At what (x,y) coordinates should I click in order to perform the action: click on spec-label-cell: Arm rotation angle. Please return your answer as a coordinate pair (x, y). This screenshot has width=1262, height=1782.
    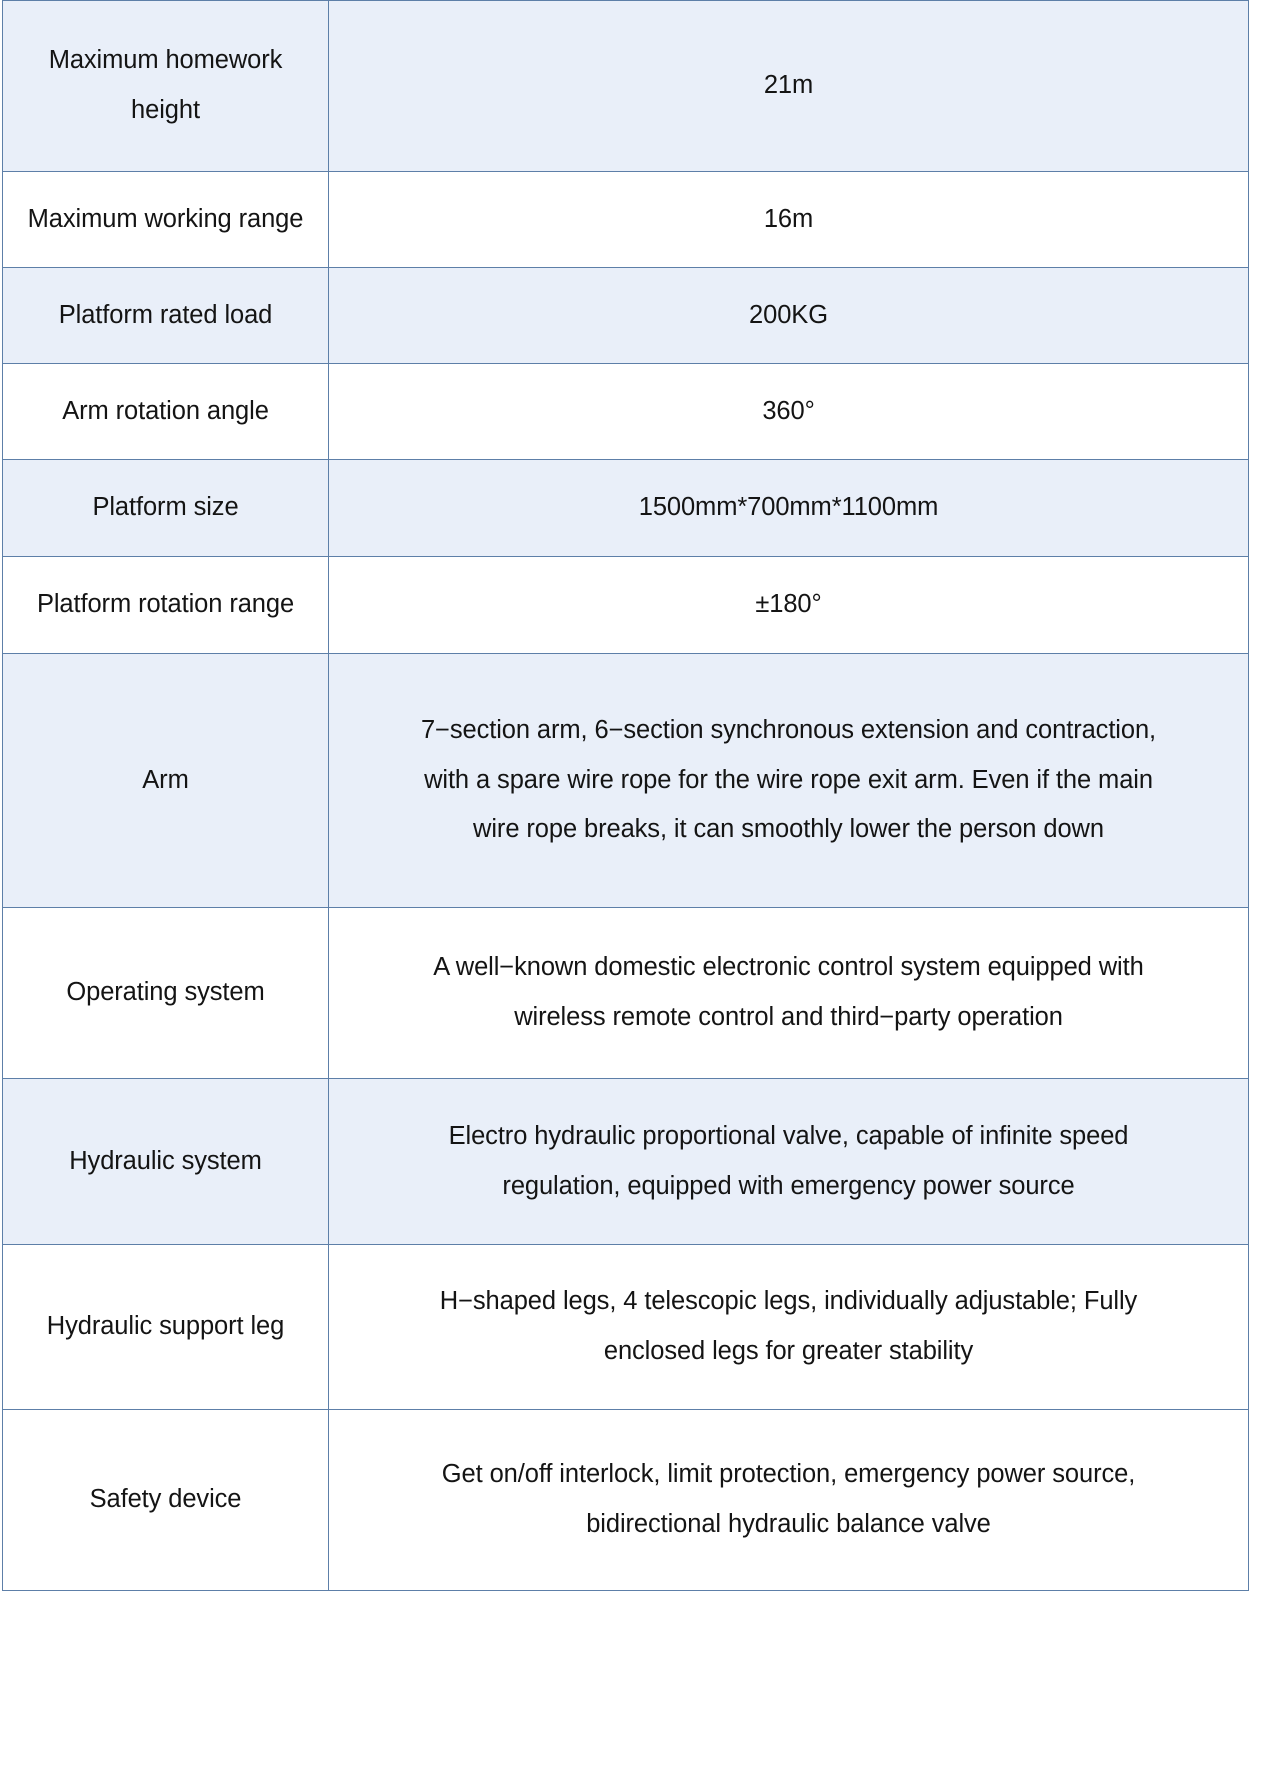
    Looking at the image, I should click on (165, 411).